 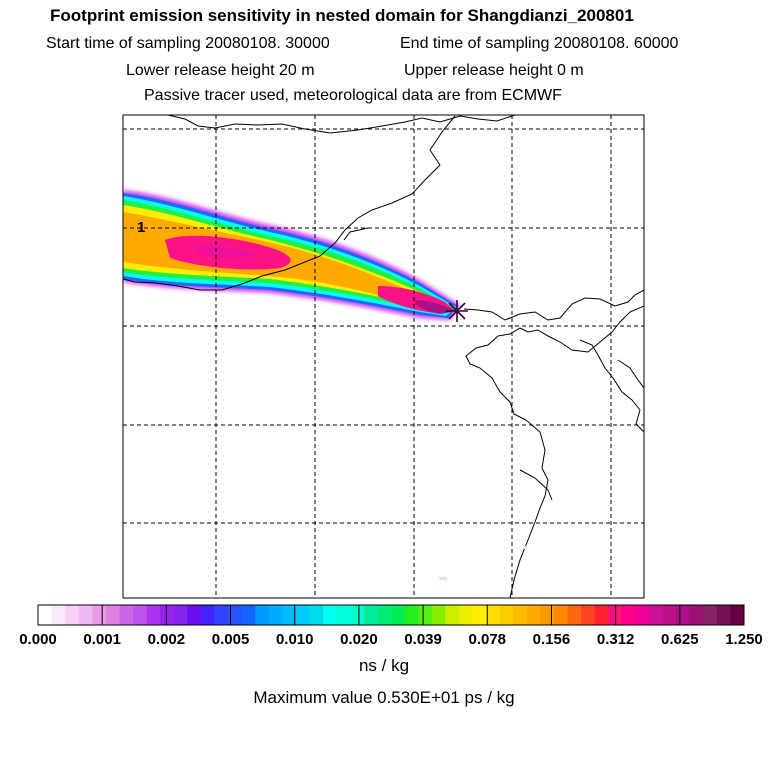 What do you see at coordinates (384, 665) in the screenshot?
I see `unit-label: ns / kg` at bounding box center [384, 665].